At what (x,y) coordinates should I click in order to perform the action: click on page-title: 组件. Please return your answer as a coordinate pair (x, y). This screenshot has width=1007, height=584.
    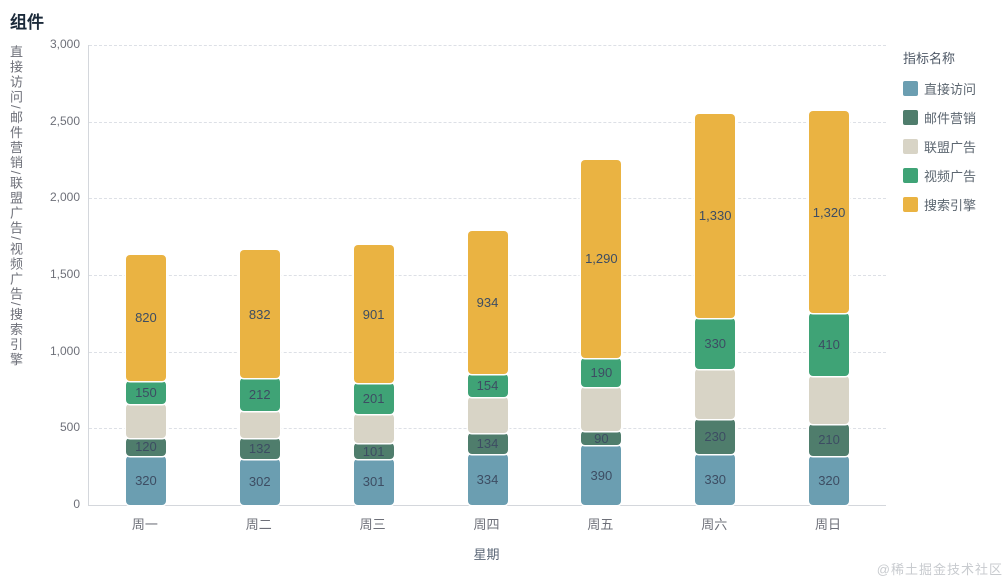
    Looking at the image, I should click on (27, 22).